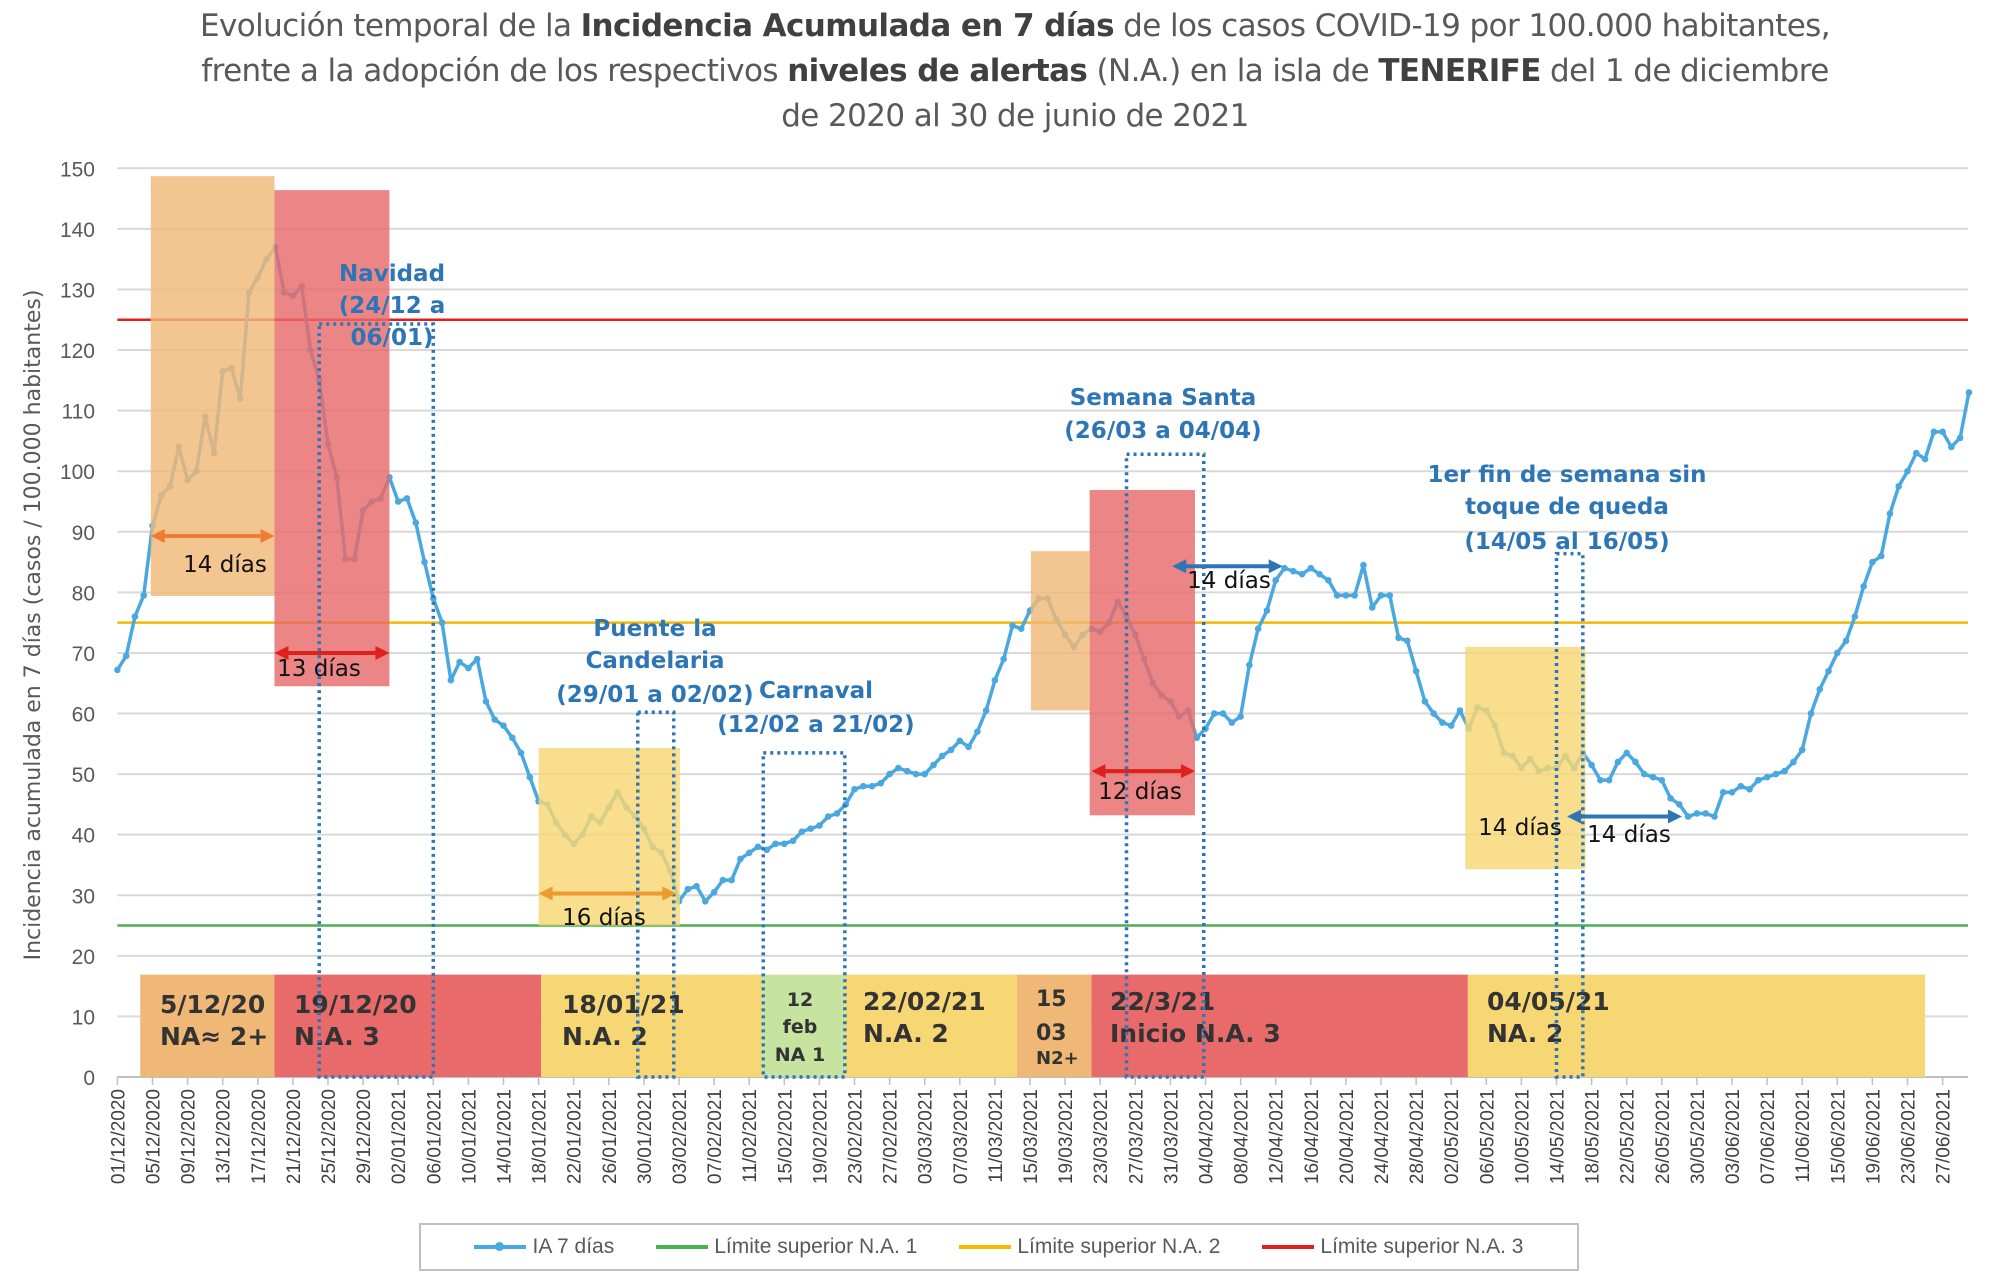 Image resolution: width=2000 pixels, height=1280 pixels. I want to click on y-tick-label: 50, so click(83, 775).